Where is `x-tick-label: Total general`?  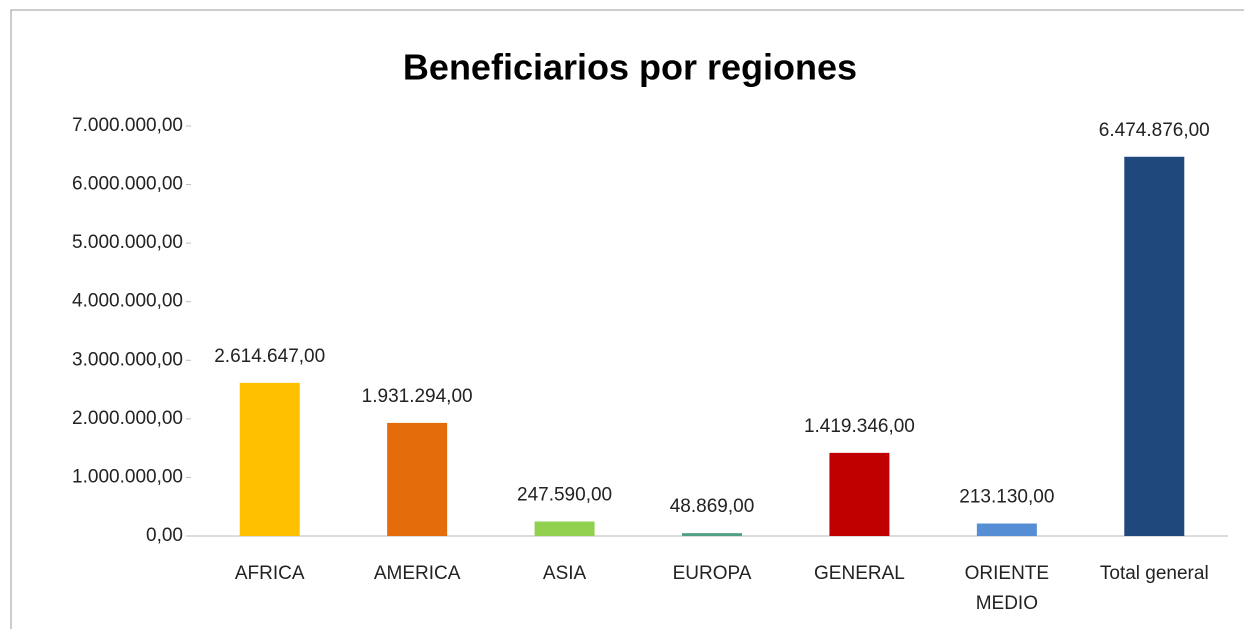
x-tick-label: Total general is located at coordinates (1154, 573).